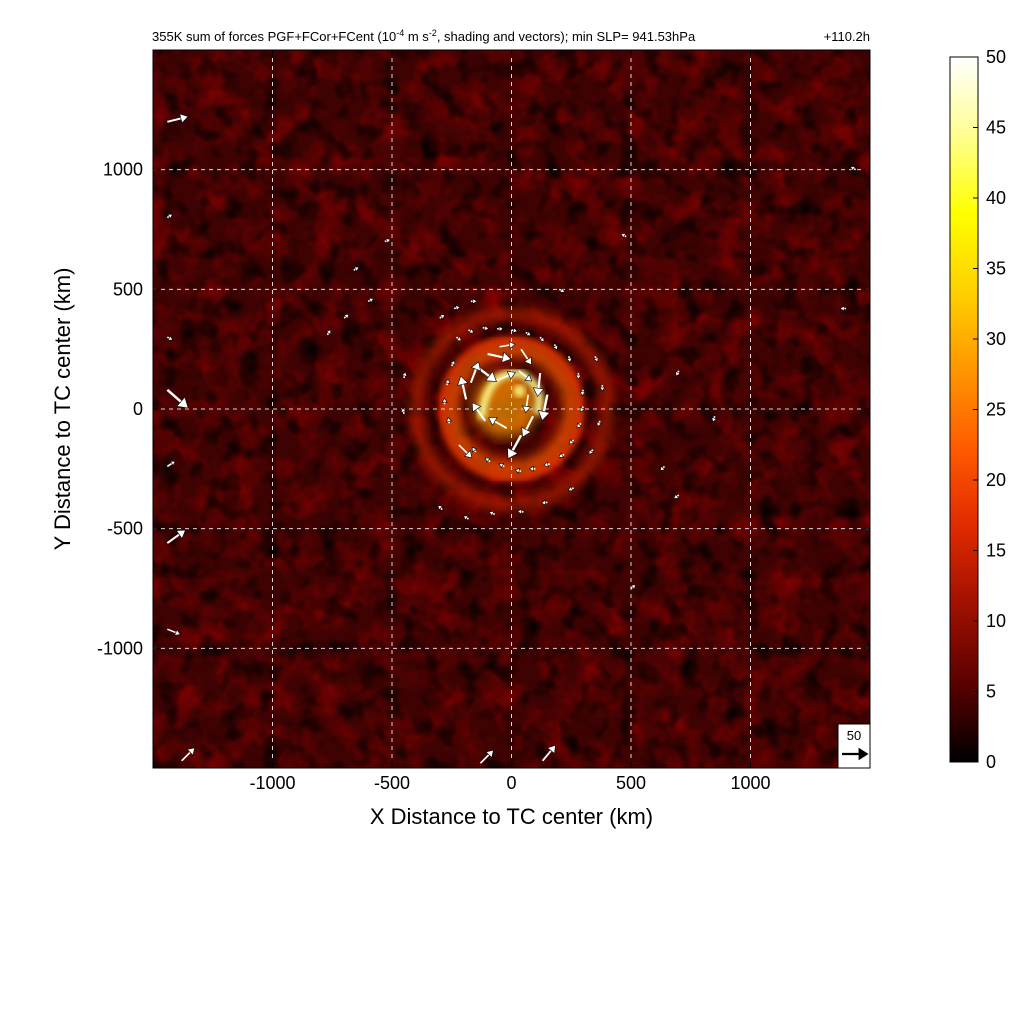  What do you see at coordinates (138, 409) in the screenshot?
I see `y-tick-label: 0` at bounding box center [138, 409].